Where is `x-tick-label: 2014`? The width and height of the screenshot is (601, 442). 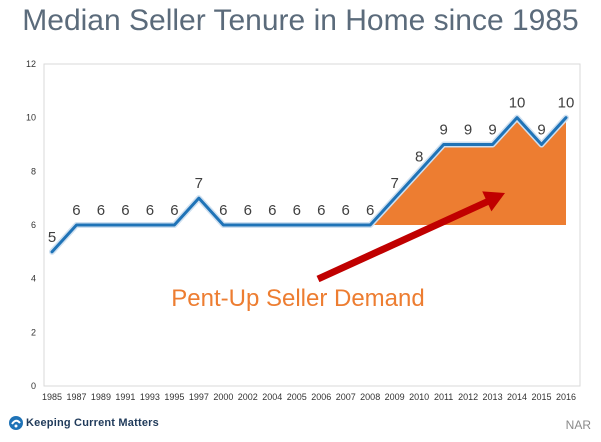 x-tick-label: 2014 is located at coordinates (517, 397).